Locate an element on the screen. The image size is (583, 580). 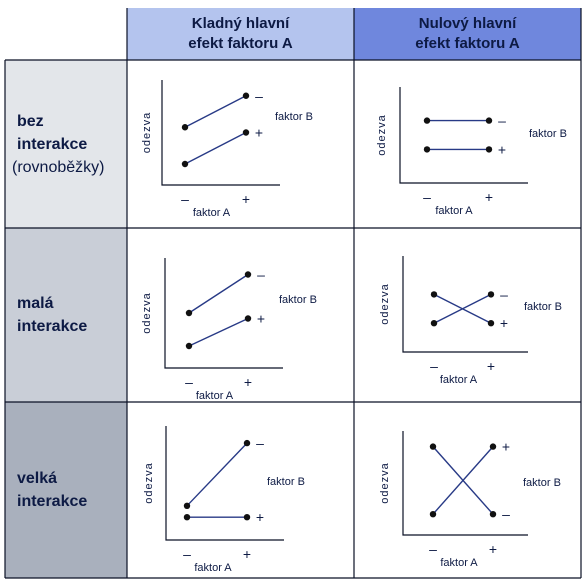
plot1-xtick-minus: – is located at coordinates (185, 199).